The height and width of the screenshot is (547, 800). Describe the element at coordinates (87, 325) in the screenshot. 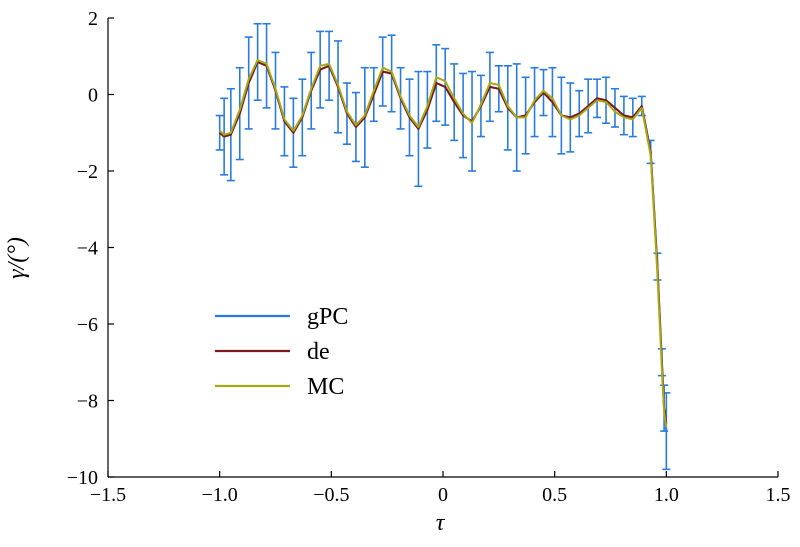

I see `y-tick-label: −6` at that location.